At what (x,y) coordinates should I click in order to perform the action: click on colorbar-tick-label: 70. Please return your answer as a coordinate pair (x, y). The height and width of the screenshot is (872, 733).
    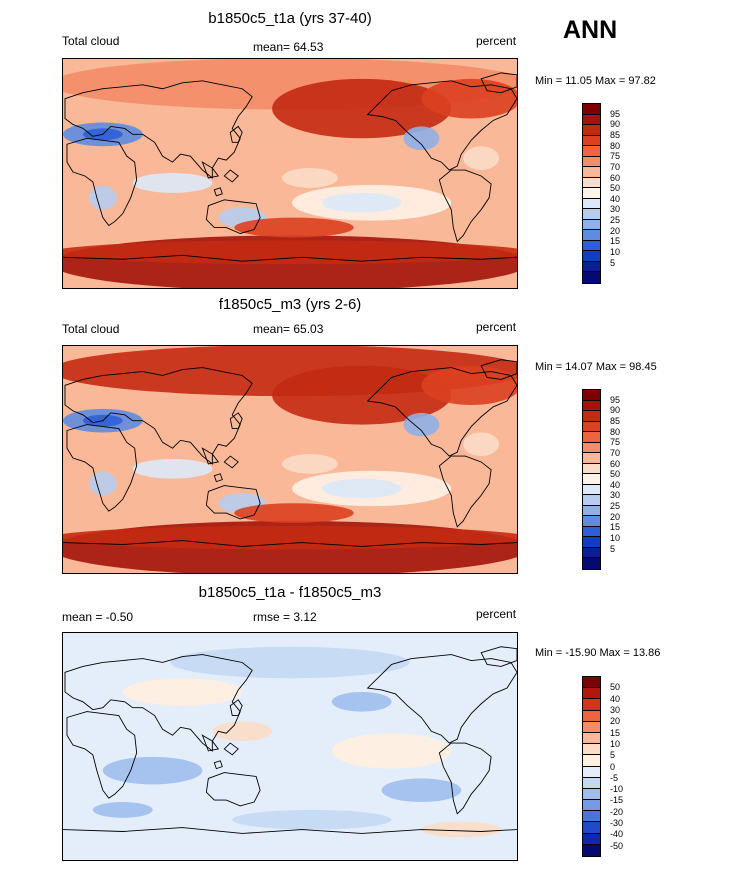
    Looking at the image, I should click on (615, 452).